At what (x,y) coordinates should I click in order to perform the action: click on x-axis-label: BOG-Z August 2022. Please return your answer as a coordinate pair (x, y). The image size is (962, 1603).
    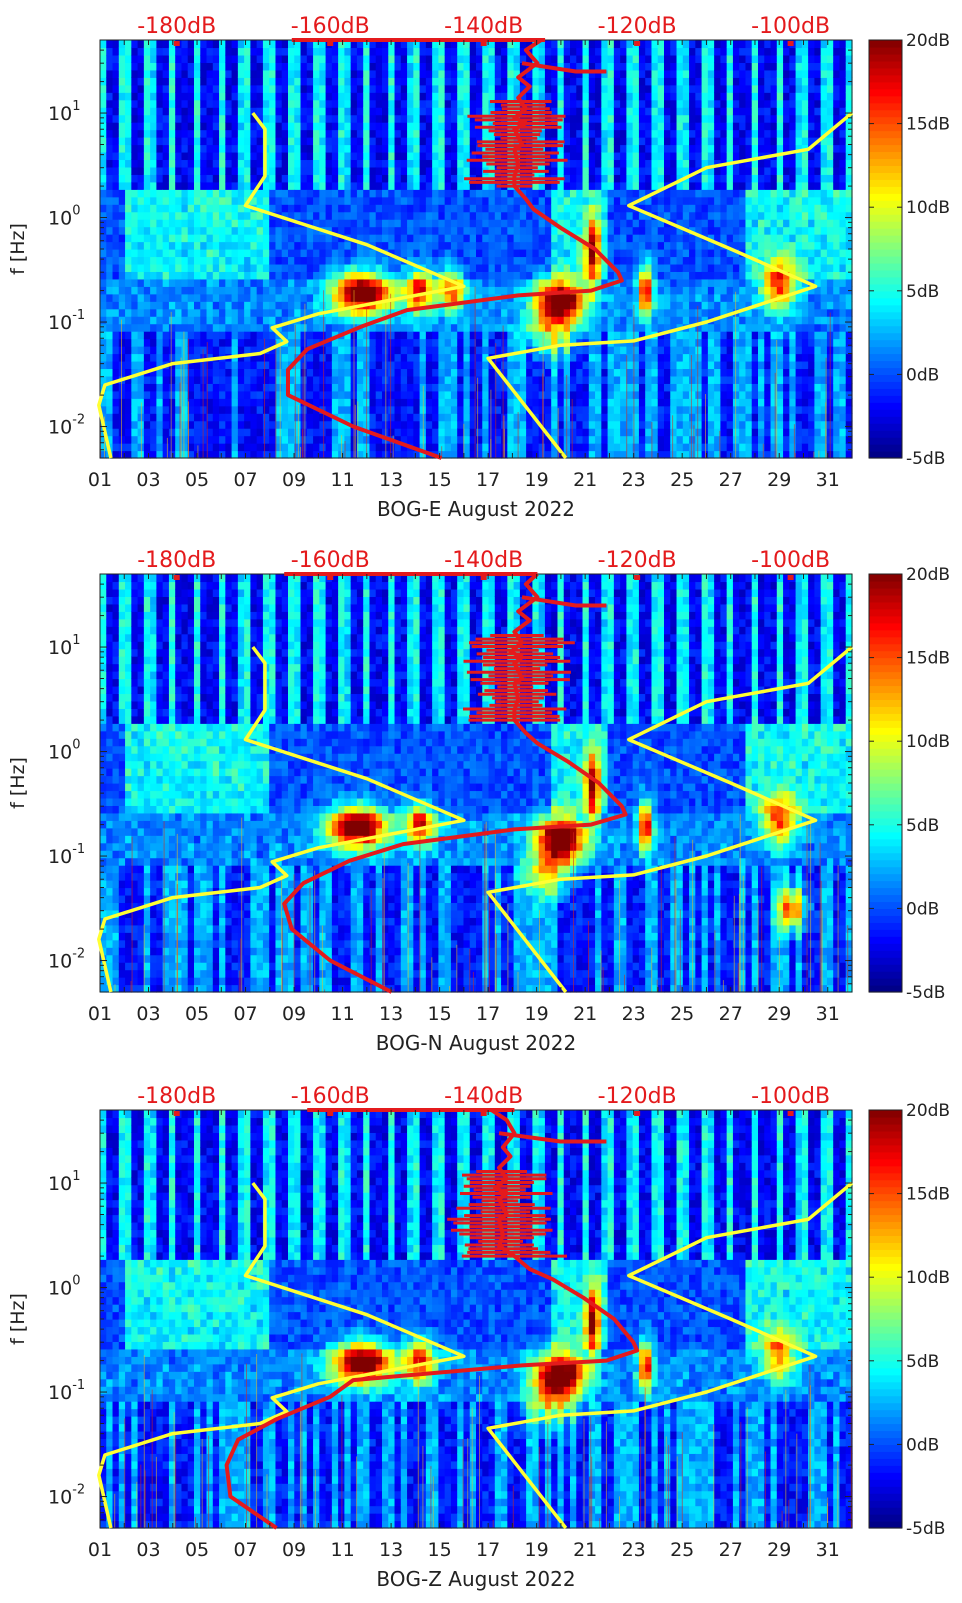
    Looking at the image, I should click on (475, 1579).